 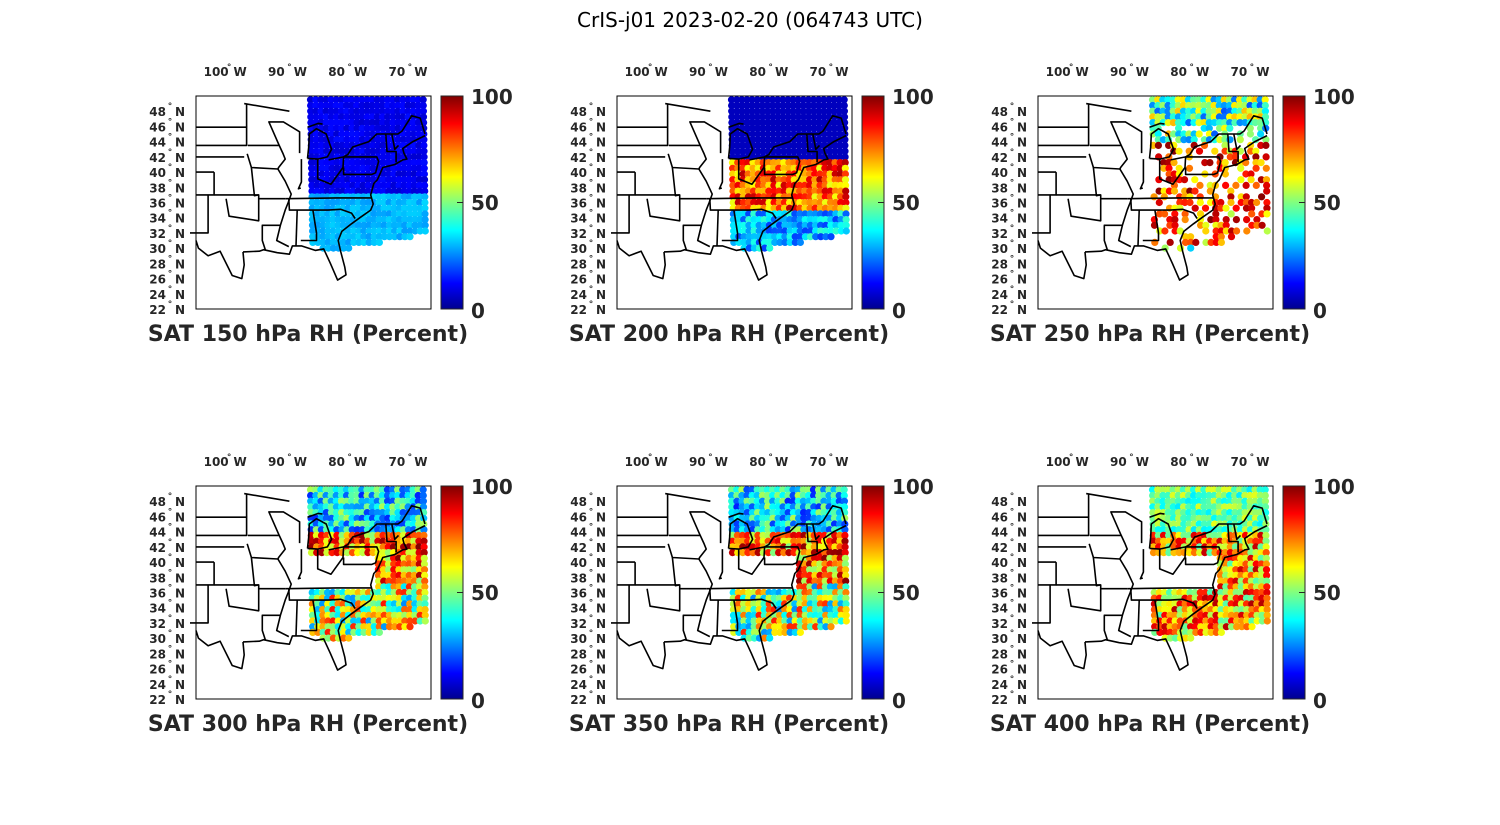 I want to click on lon-tick-label: 80, so click(x=1178, y=72).